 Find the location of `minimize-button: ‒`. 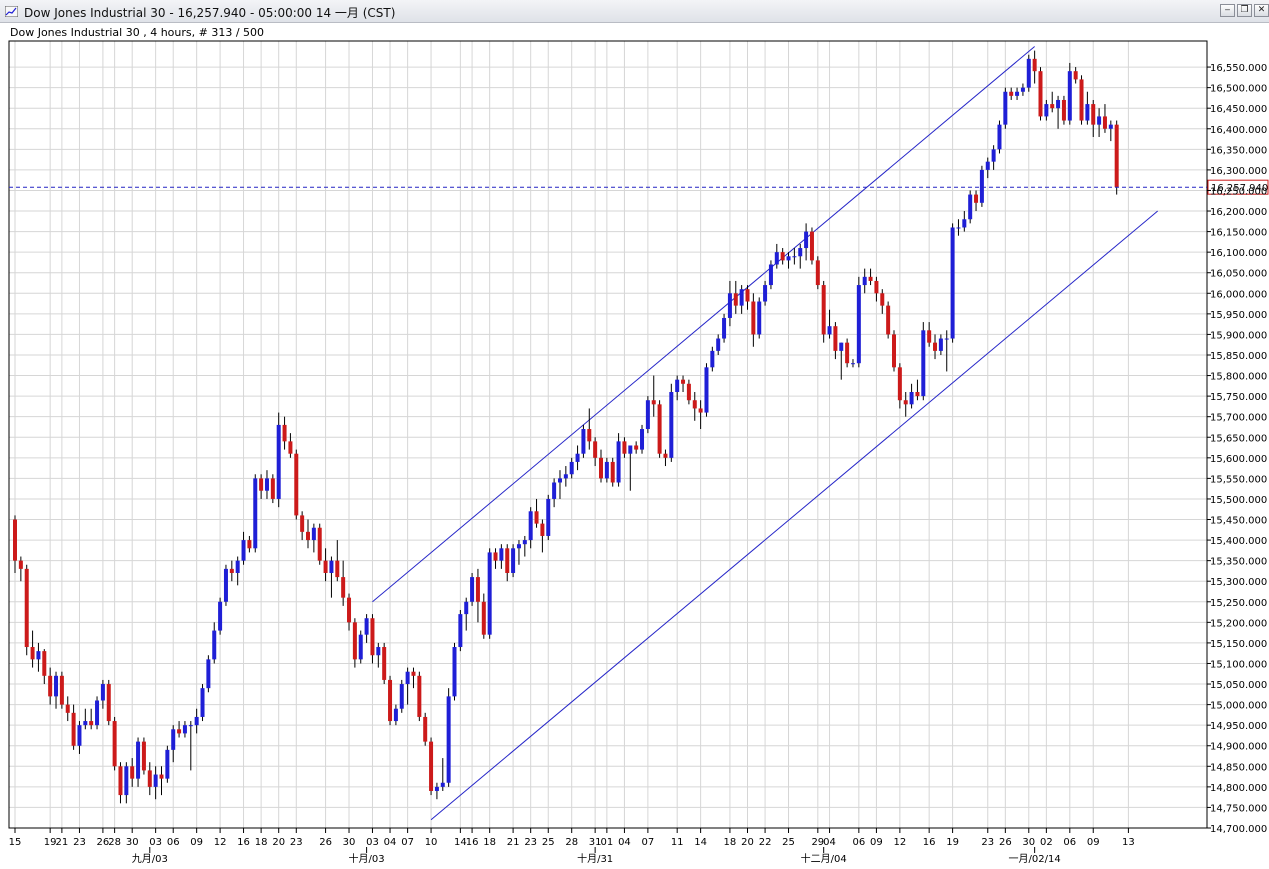

minimize-button: ‒ is located at coordinates (1227, 10).